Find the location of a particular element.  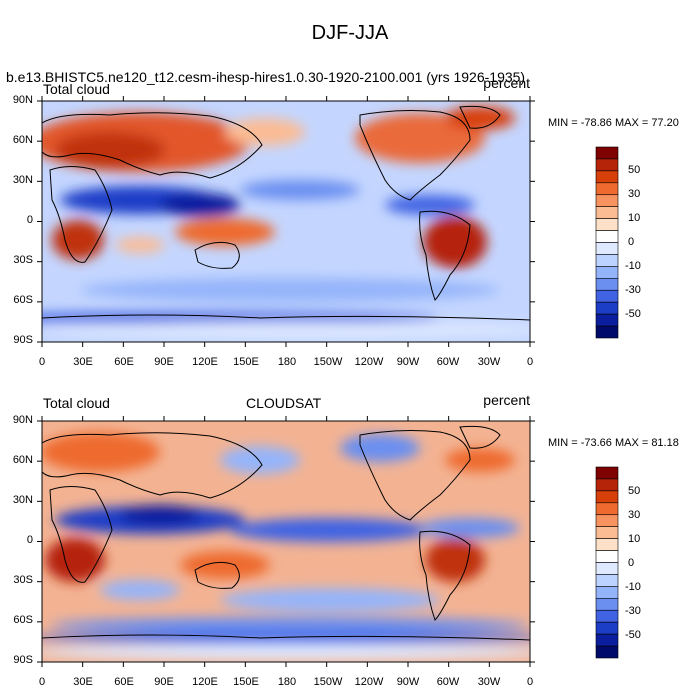

panel2-lon-label: 30E is located at coordinates (83, 682).